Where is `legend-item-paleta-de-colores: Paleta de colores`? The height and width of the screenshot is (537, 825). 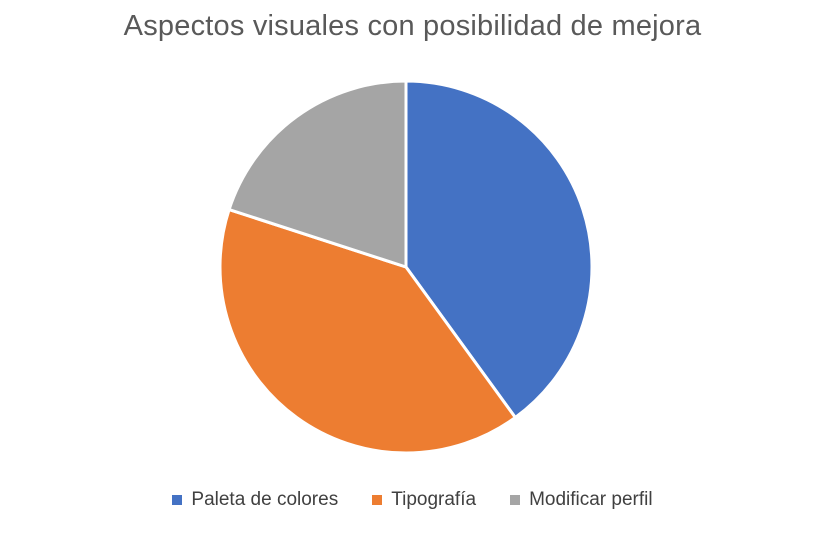
legend-item-paleta-de-colores: Paleta de colores is located at coordinates (255, 500).